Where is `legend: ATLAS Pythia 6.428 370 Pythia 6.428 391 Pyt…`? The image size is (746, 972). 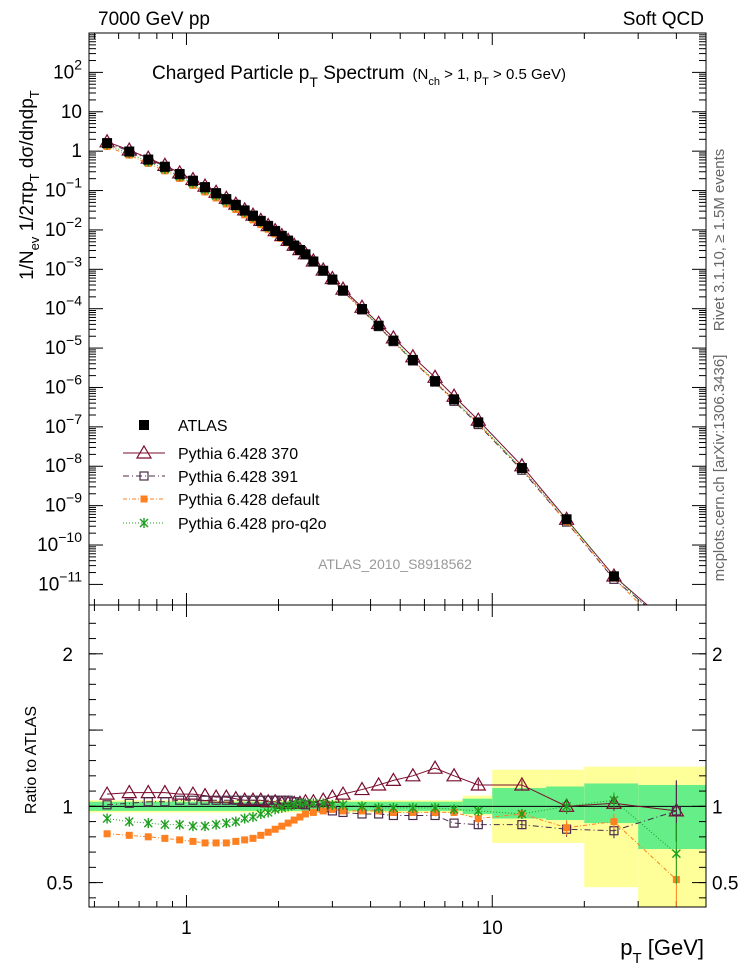
legend: ATLAS Pythia 6.428 370 Pythia 6.428 391 Pyt… is located at coordinates (225, 475).